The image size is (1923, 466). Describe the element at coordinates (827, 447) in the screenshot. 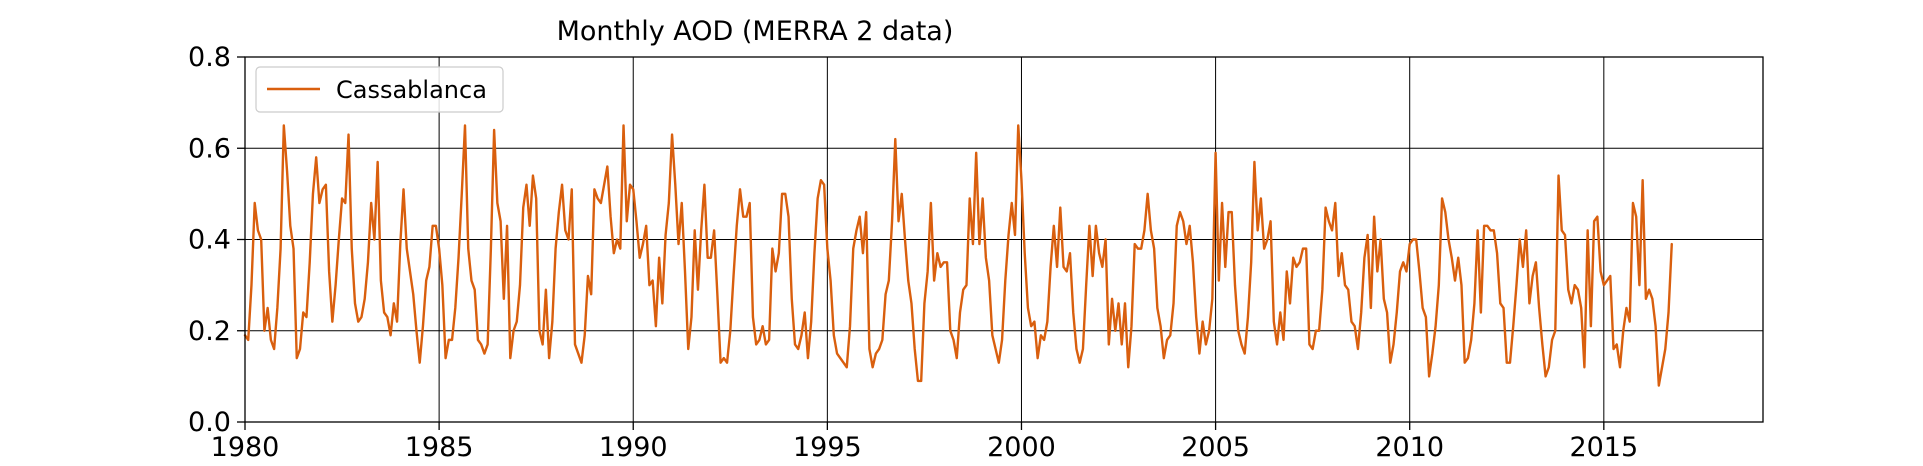

I see `x-tick-label: 1995` at that location.